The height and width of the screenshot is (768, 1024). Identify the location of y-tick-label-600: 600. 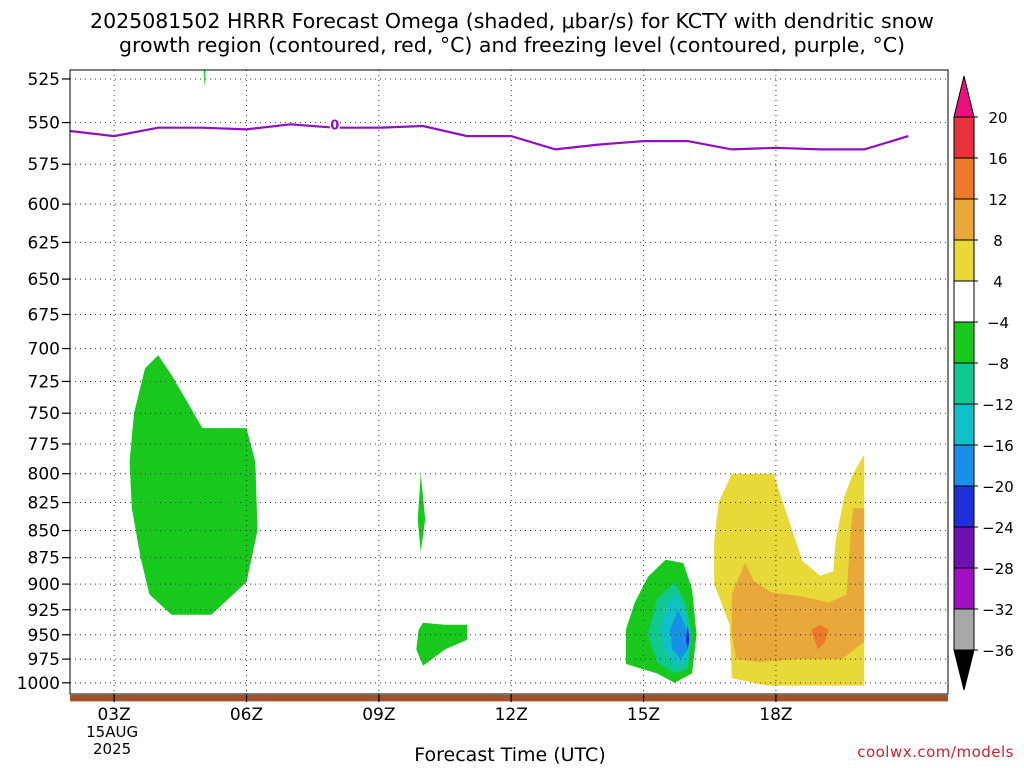
(44, 205).